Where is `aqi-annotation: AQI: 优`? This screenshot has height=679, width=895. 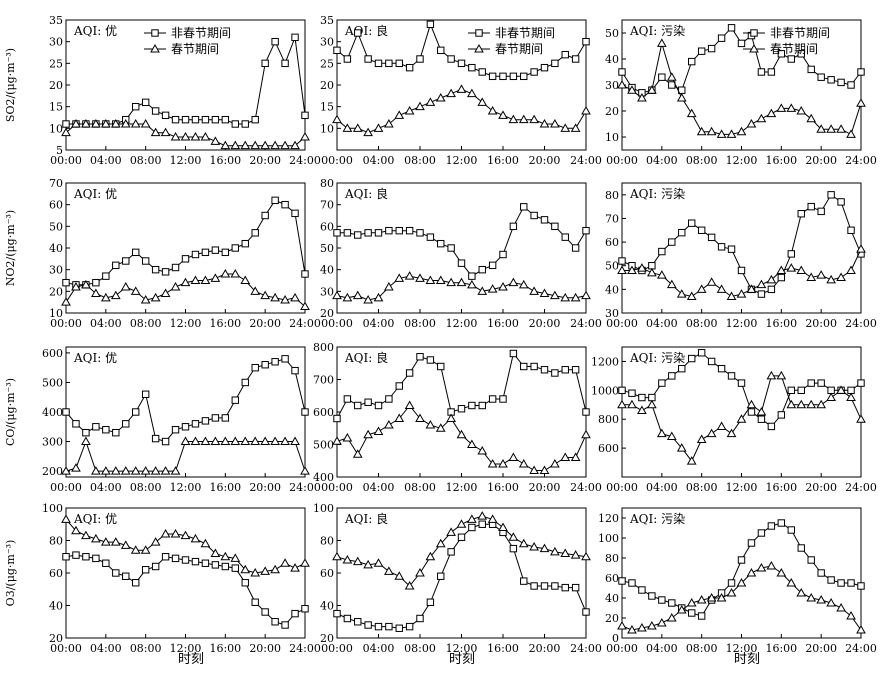
aqi-annotation: AQI: 优 is located at coordinates (95, 31).